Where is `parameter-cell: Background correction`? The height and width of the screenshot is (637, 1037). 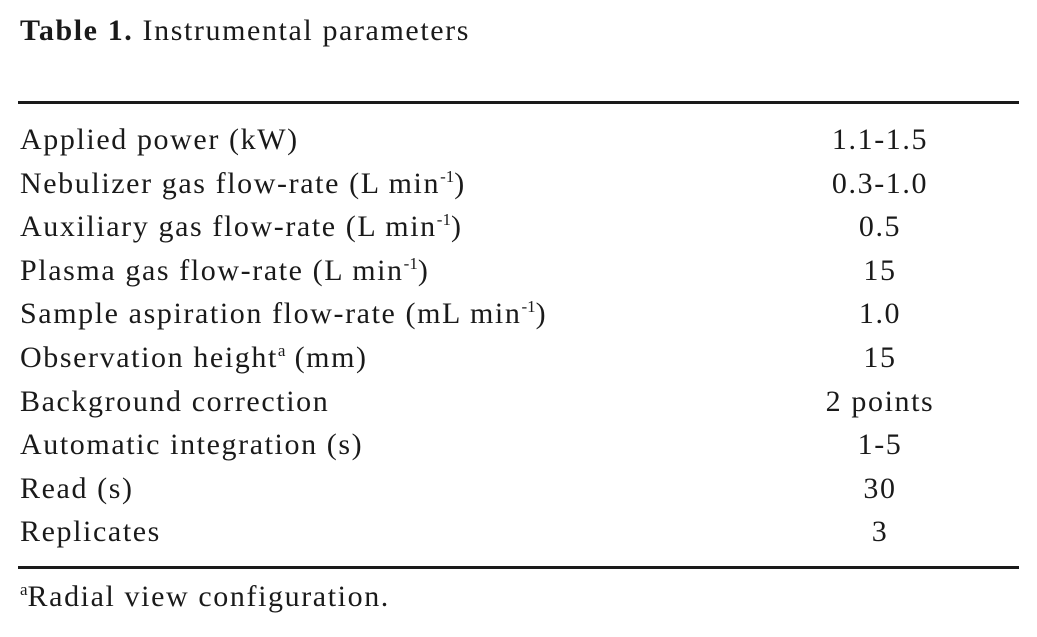 parameter-cell: Background correction is located at coordinates (174, 402).